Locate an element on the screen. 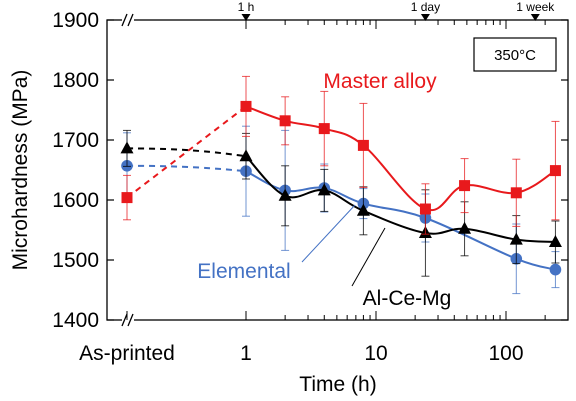 The height and width of the screenshot is (401, 576). temperature-box-border is located at coordinates (515, 54).